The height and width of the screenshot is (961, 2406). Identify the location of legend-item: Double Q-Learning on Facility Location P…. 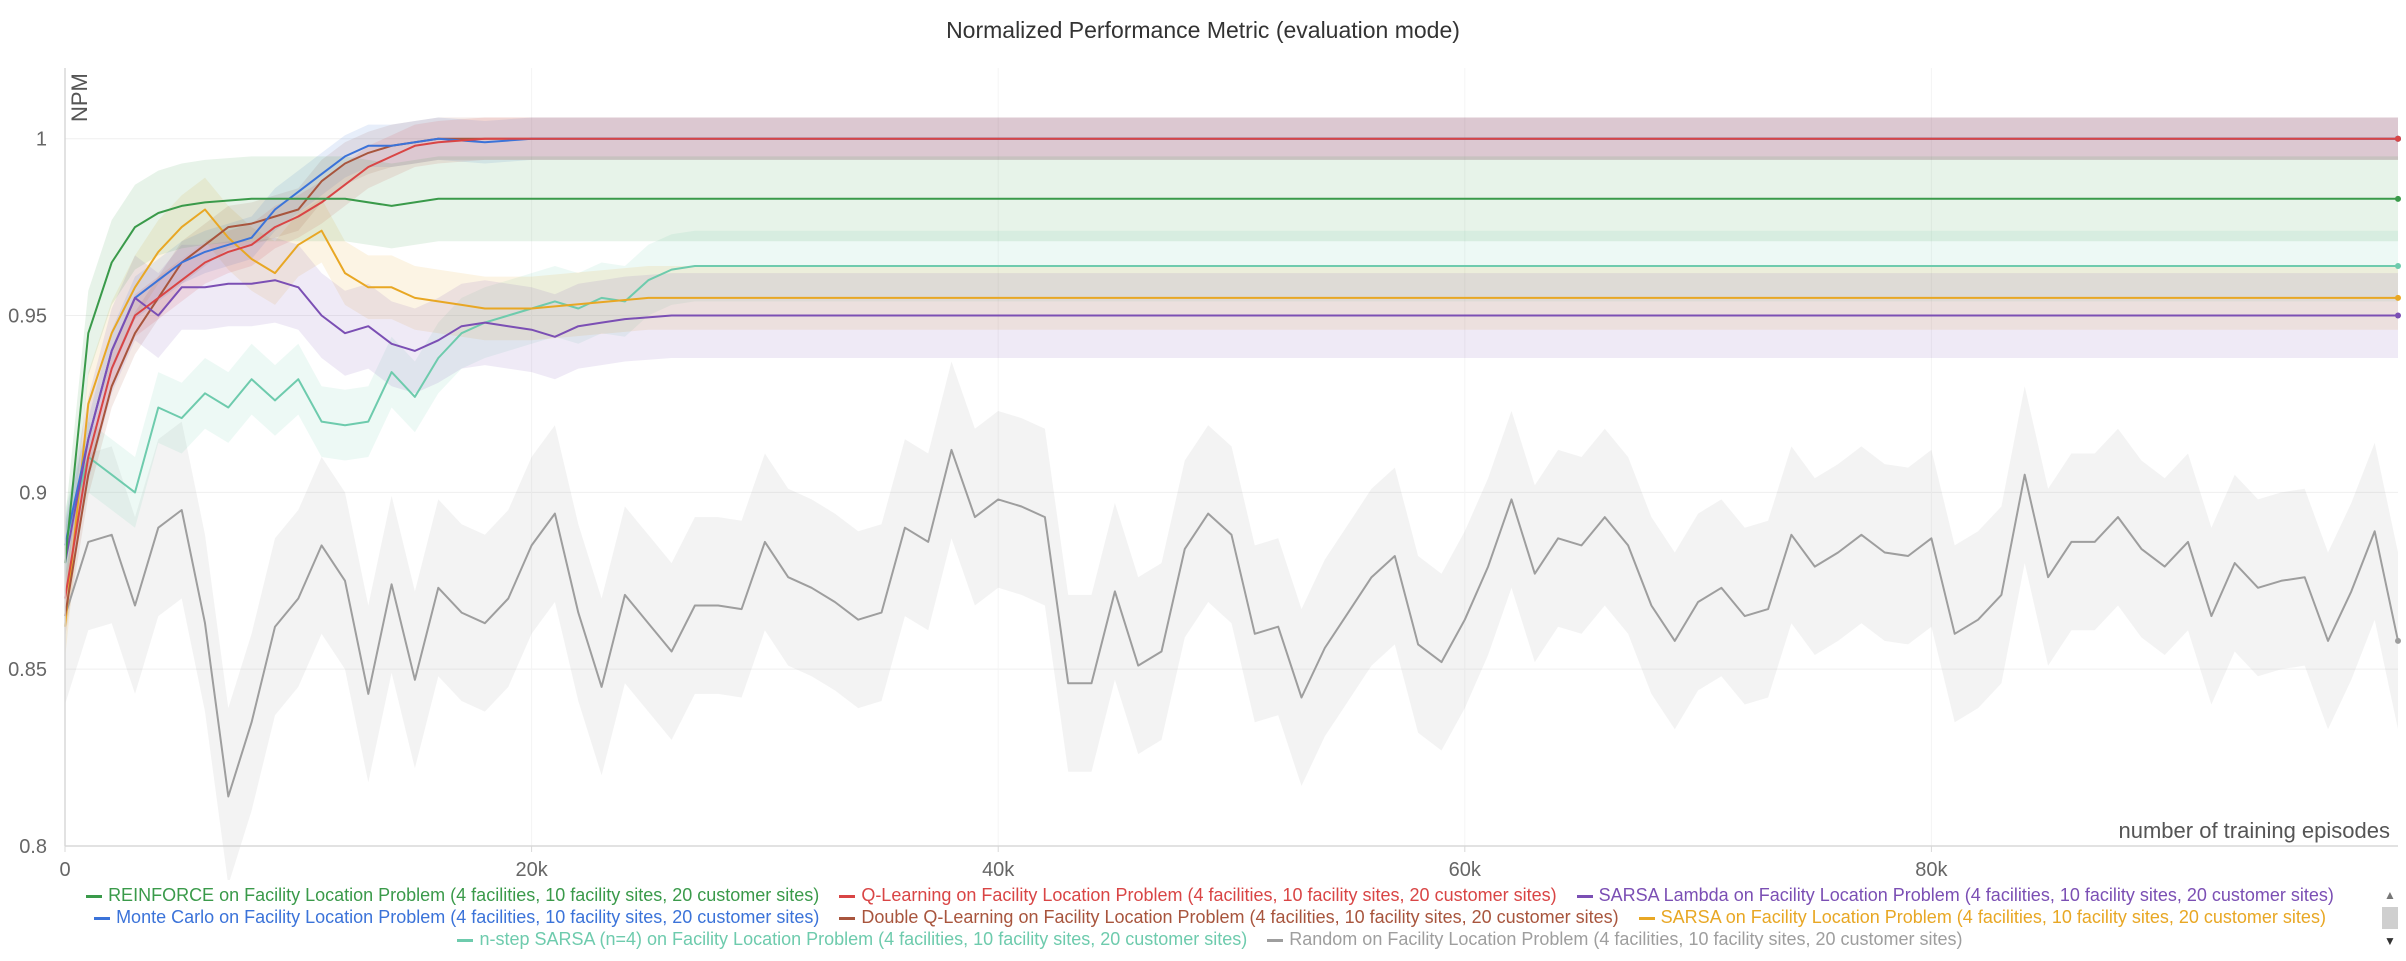
(1229, 917).